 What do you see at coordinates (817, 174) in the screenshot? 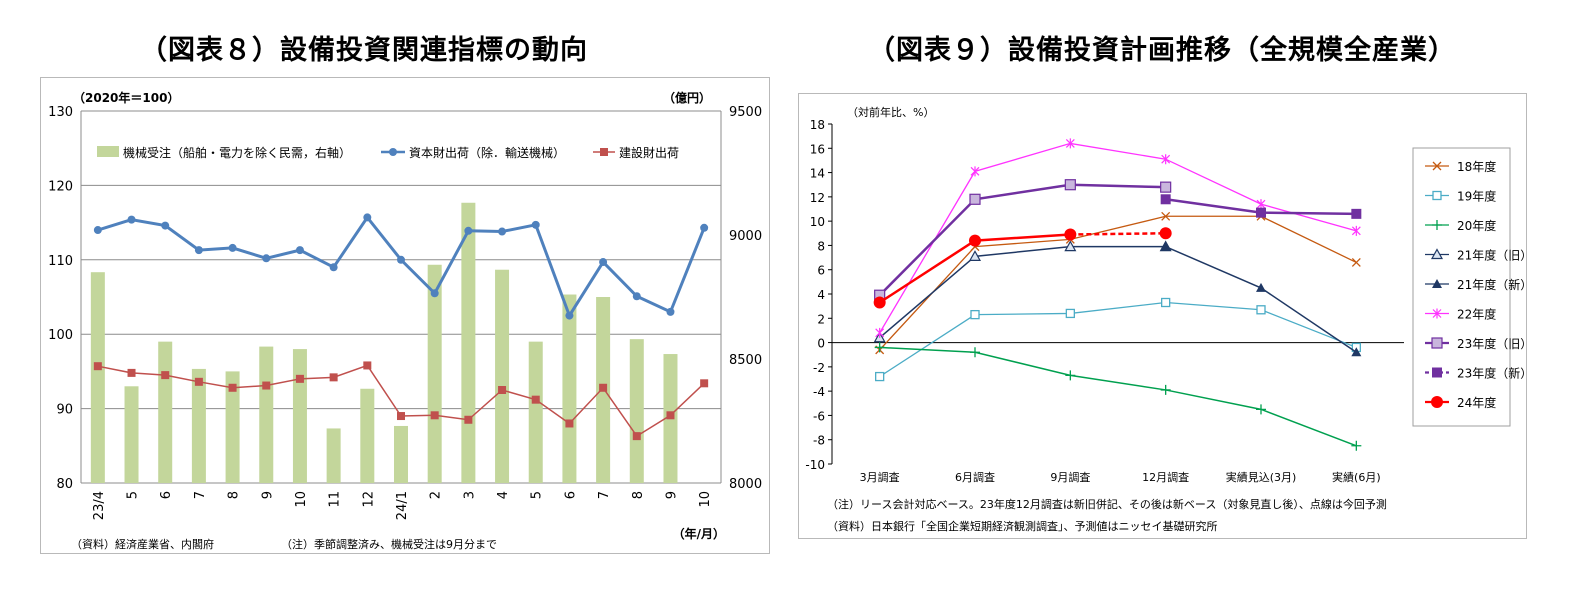
I see `y-tick-label: 14` at bounding box center [817, 174].